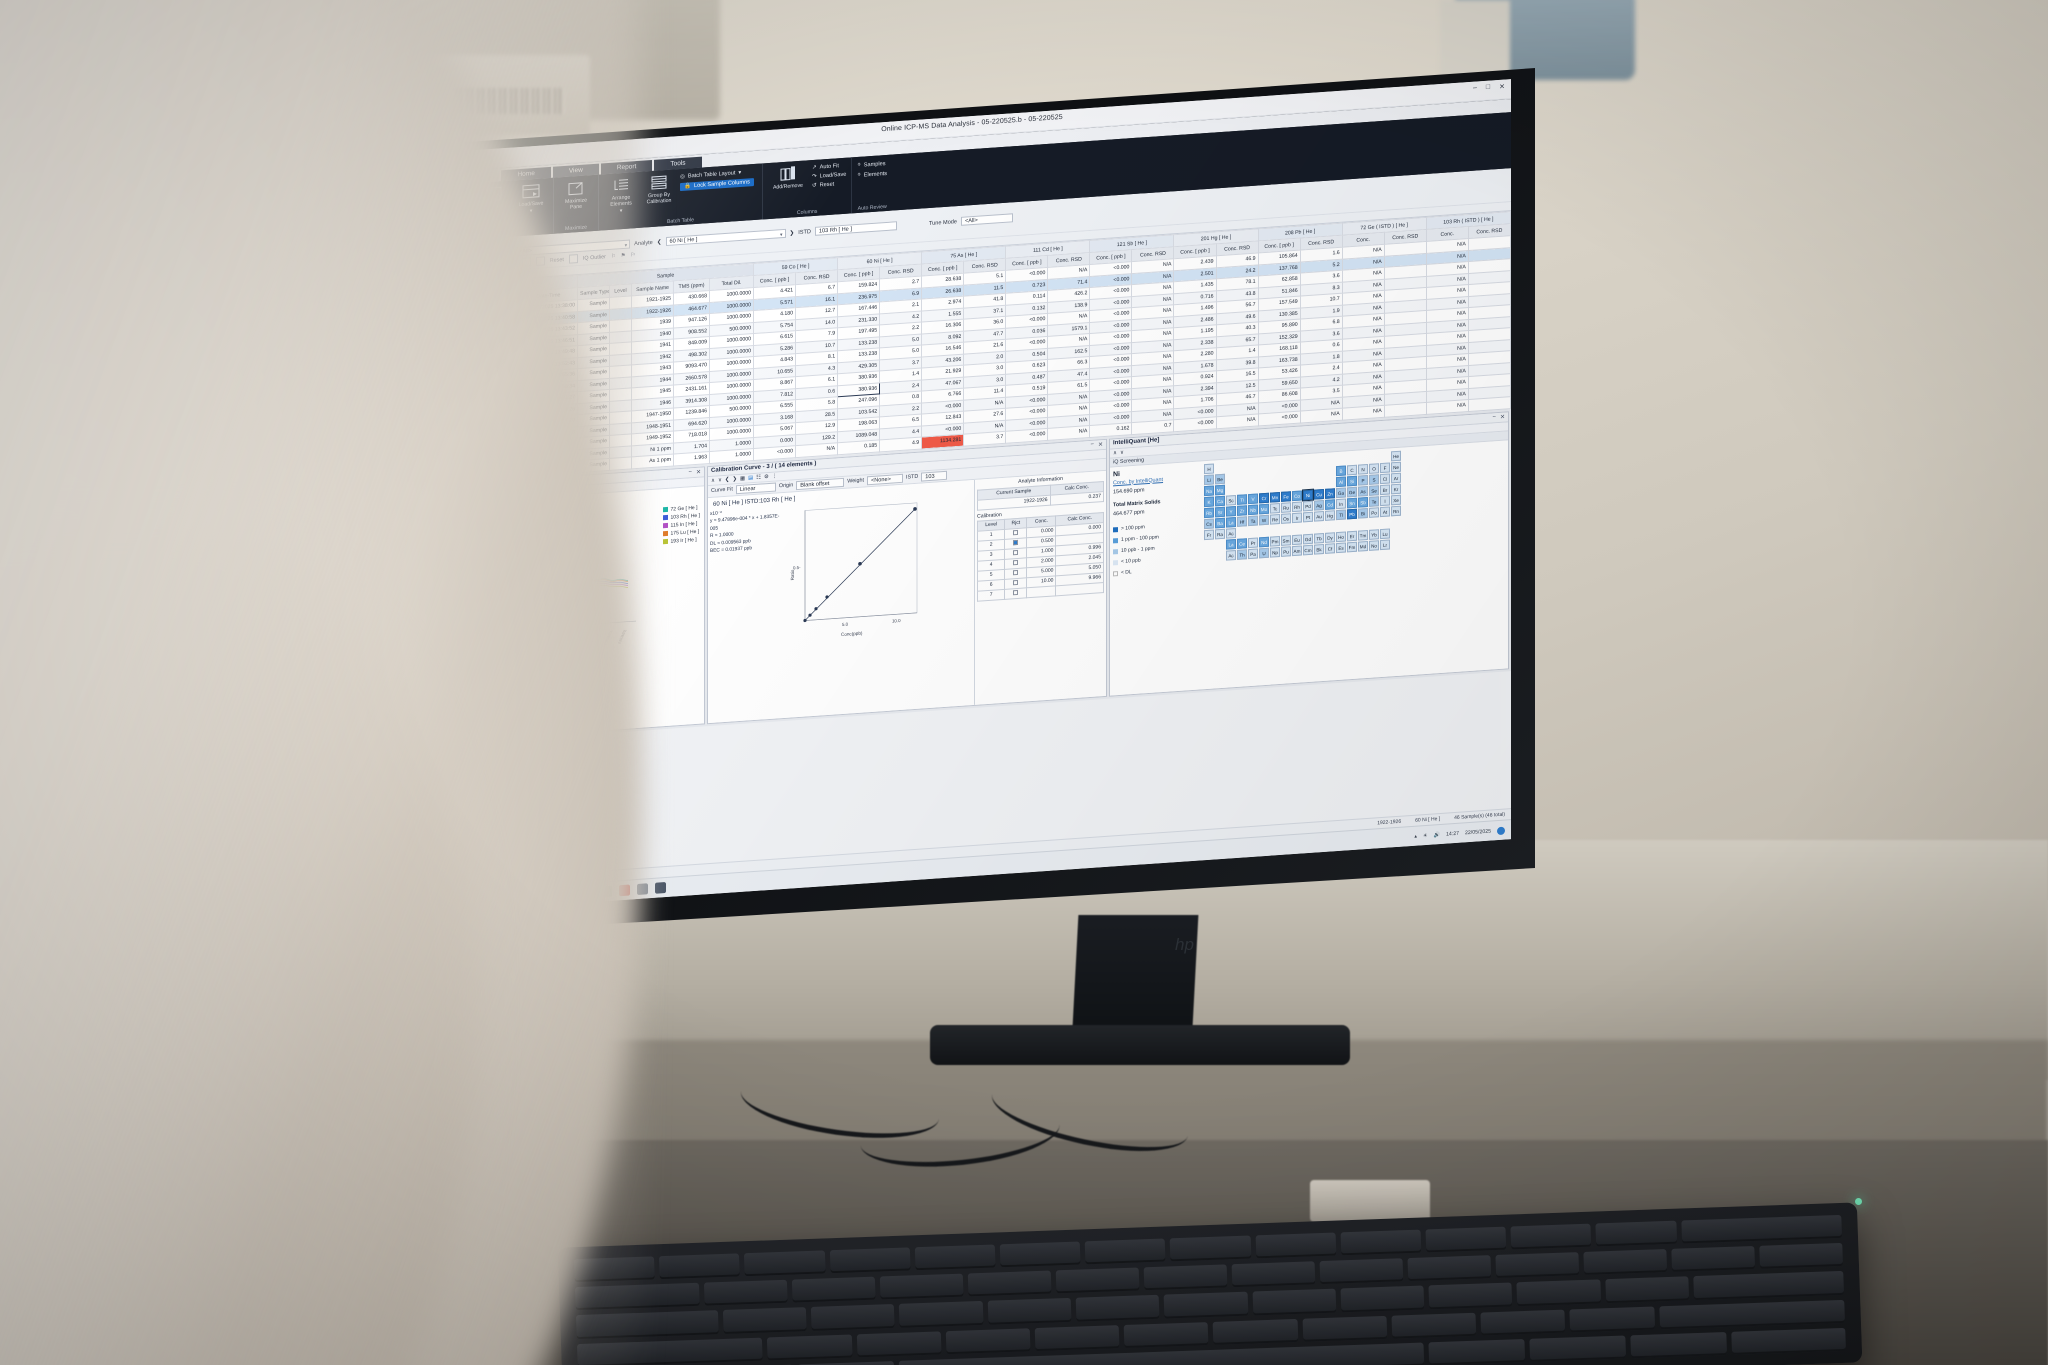 Image resolution: width=2048 pixels, height=1365 pixels. Describe the element at coordinates (1341, 536) in the screenshot. I see `periodic-element-ho: Ho` at that location.